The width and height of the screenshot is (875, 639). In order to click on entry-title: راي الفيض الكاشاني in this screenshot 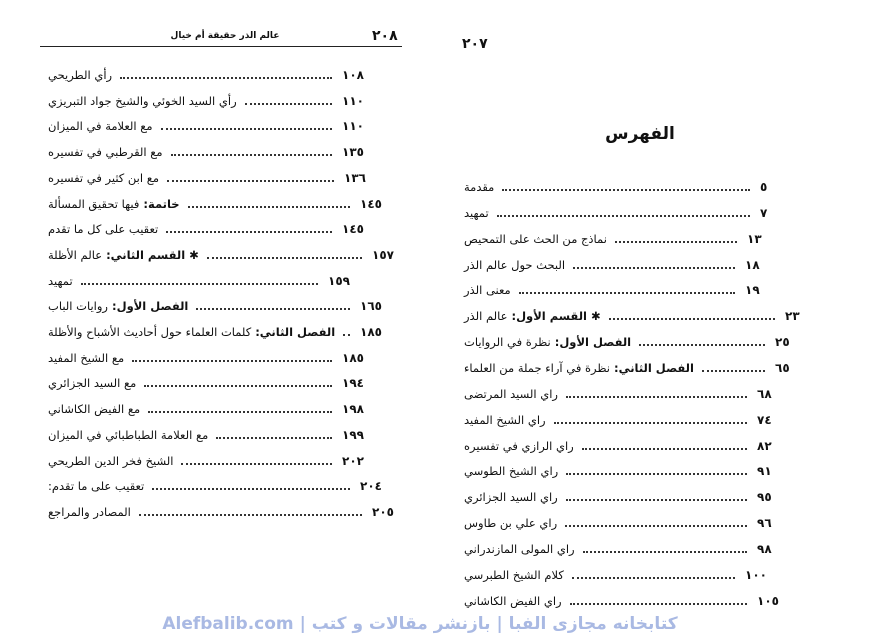, I will do `click(513, 601)`.